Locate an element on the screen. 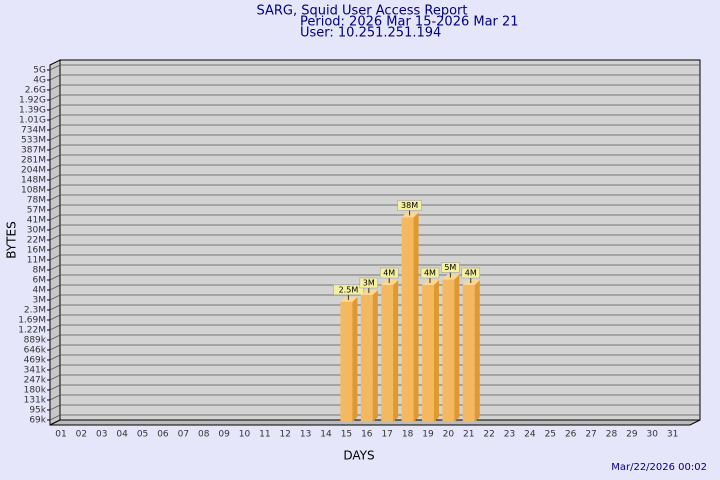  y-tick-label: 95k is located at coordinates (37, 411).